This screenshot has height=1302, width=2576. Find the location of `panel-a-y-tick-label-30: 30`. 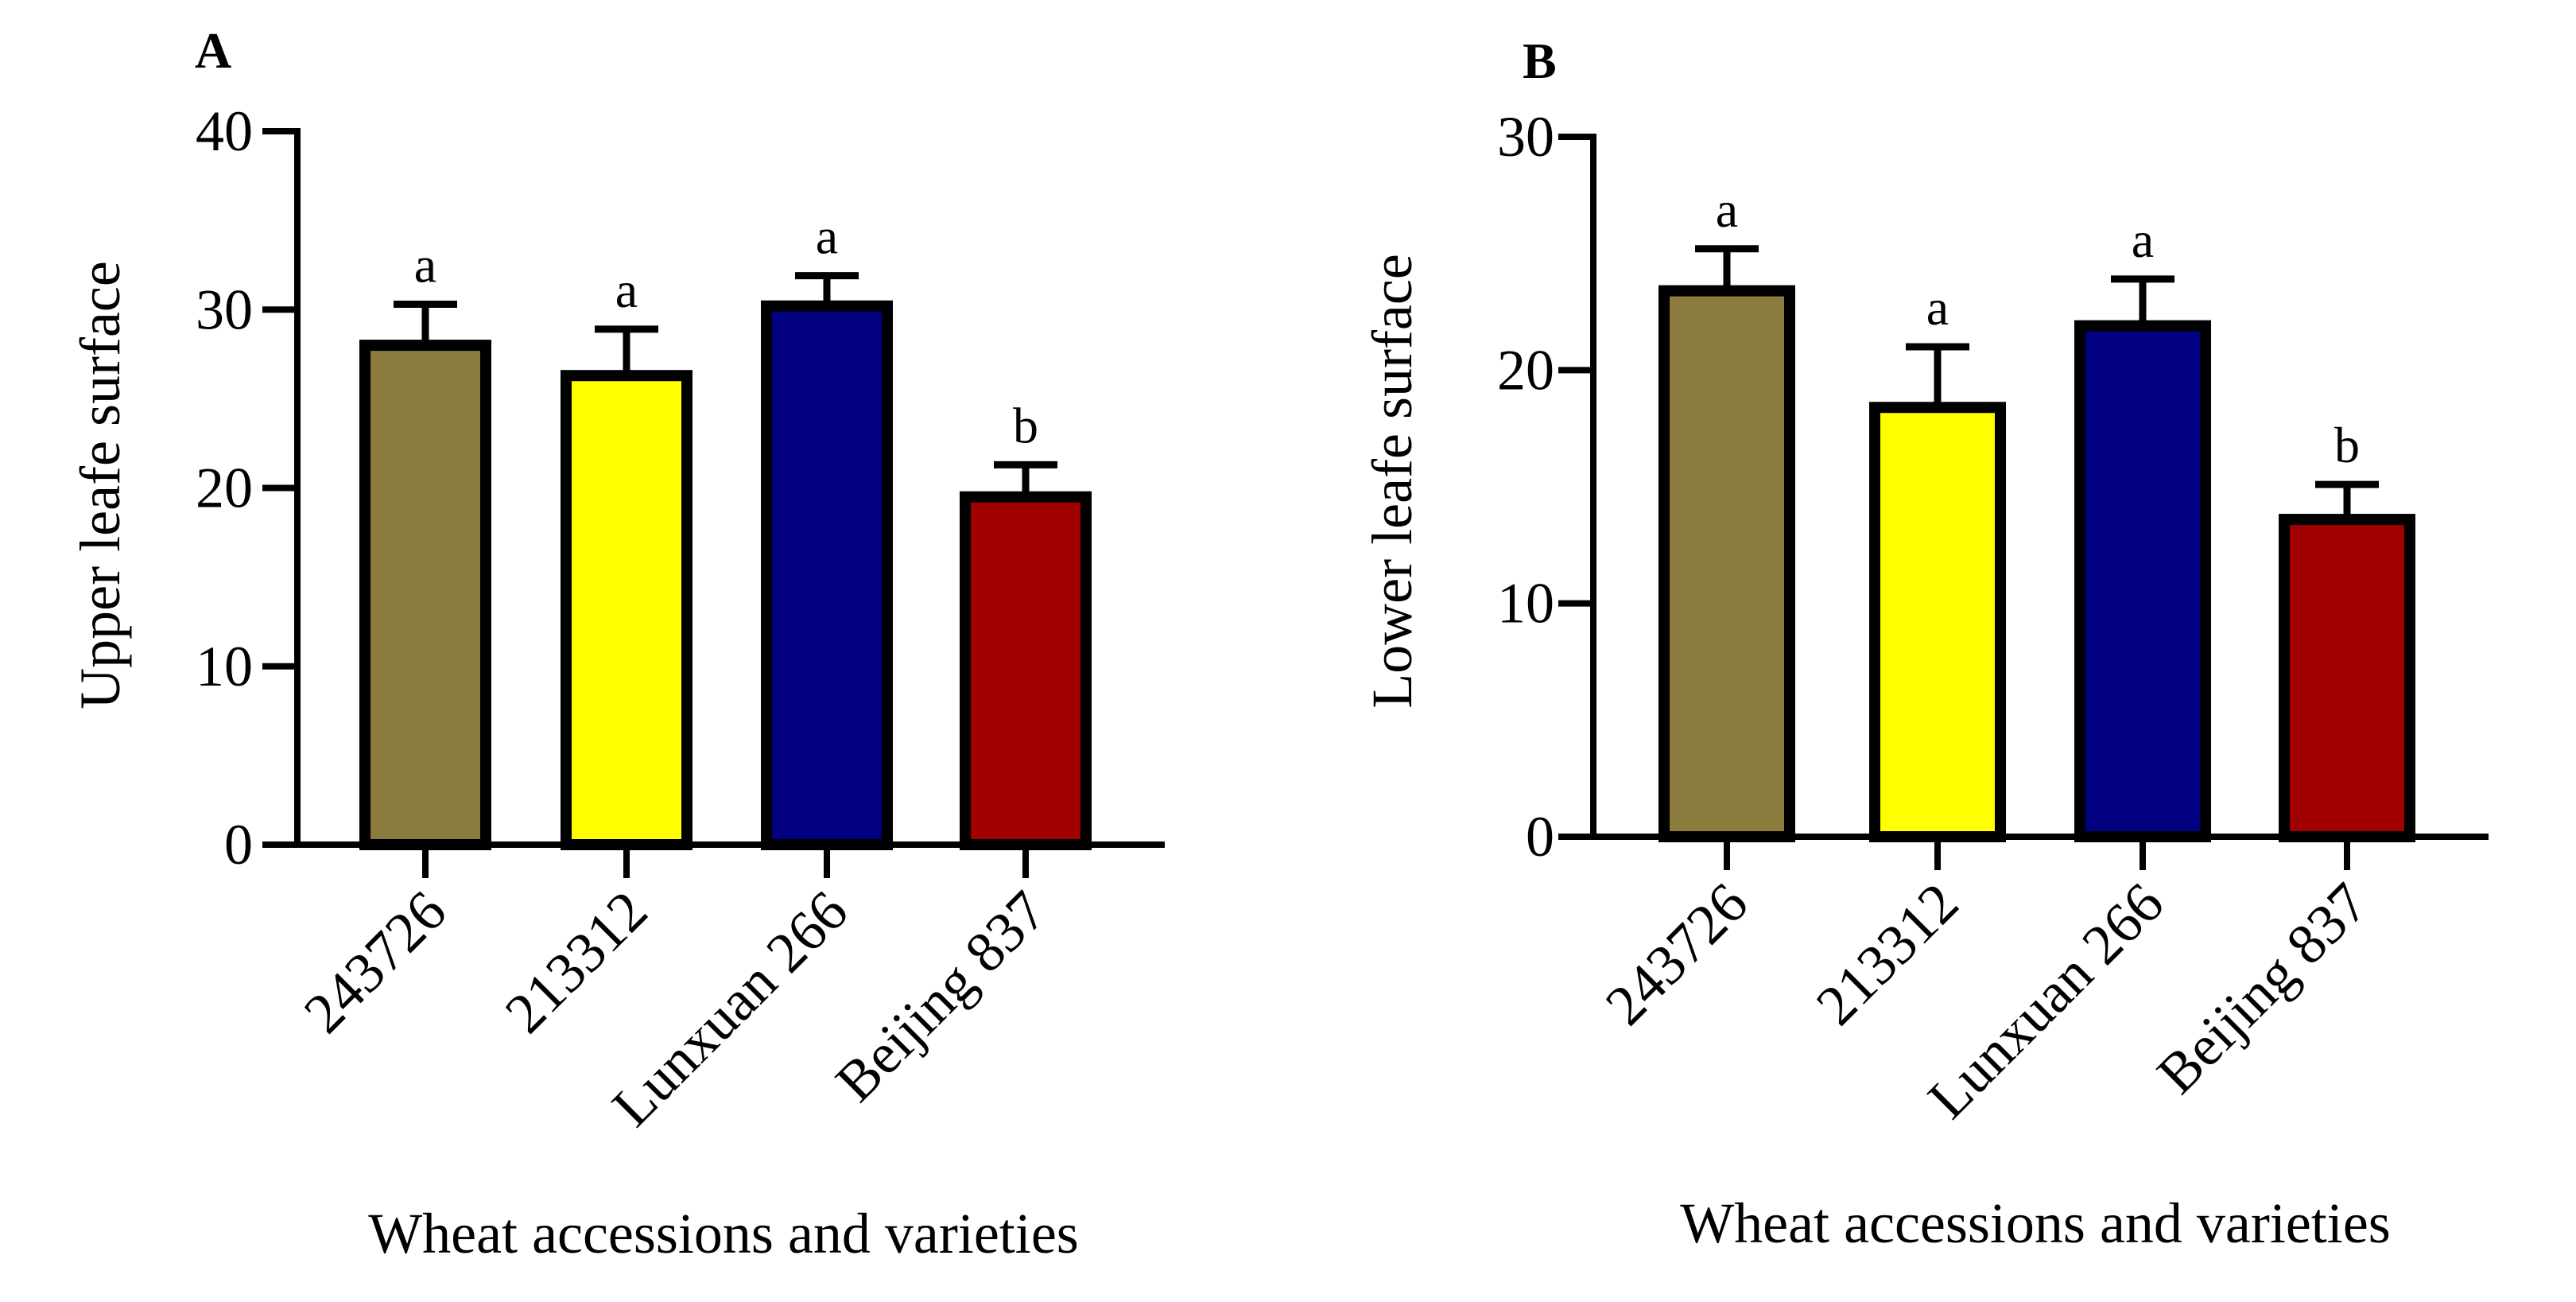

panel-a-y-tick-label-30: 30 is located at coordinates (224, 309).